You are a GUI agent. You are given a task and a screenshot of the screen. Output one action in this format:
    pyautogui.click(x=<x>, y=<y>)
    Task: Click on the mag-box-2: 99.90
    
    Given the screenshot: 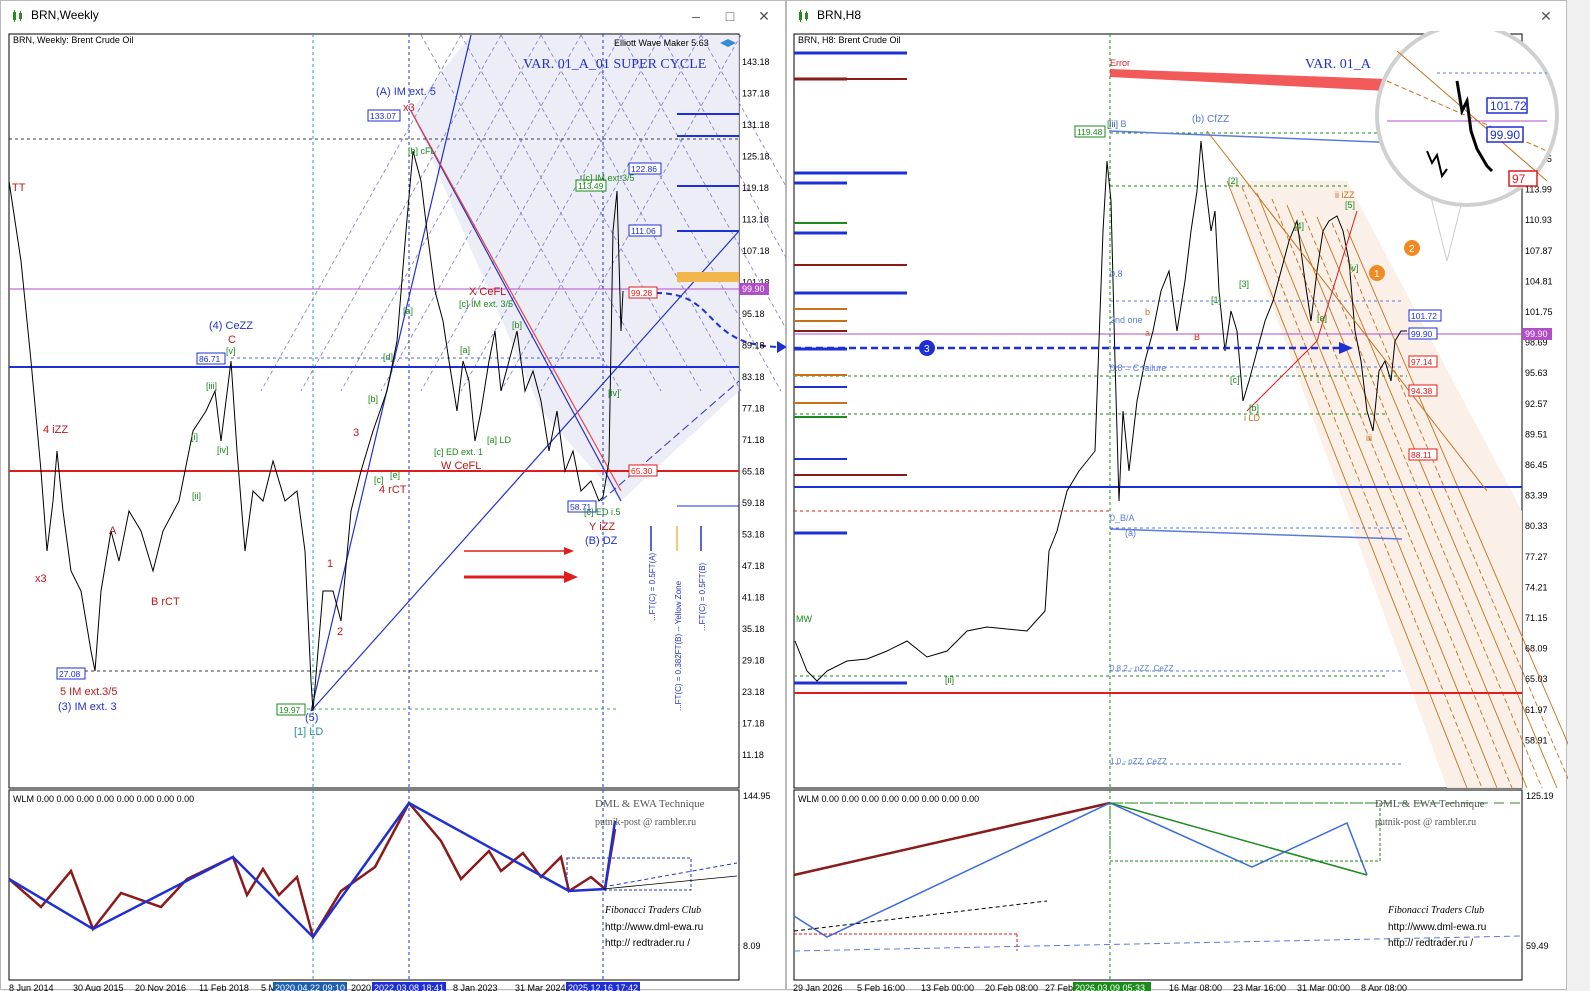 What is the action you would take?
    pyautogui.click(x=1505, y=135)
    